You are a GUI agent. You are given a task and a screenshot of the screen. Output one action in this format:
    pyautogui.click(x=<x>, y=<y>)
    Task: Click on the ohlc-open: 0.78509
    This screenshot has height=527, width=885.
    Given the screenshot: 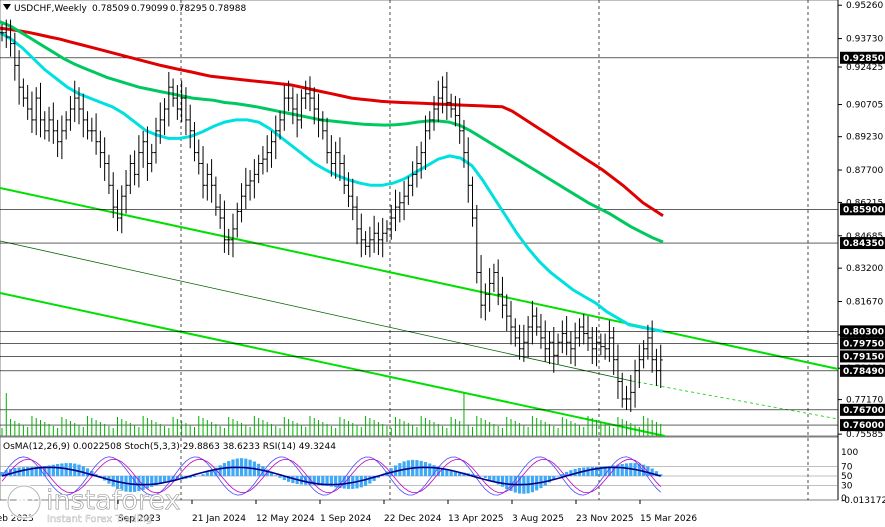 What is the action you would take?
    pyautogui.click(x=110, y=9)
    